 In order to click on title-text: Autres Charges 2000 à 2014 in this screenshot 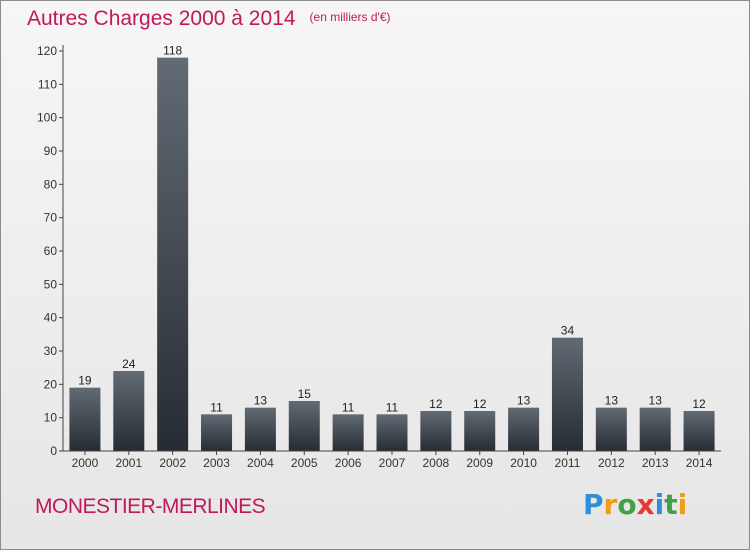, I will do `click(161, 18)`.